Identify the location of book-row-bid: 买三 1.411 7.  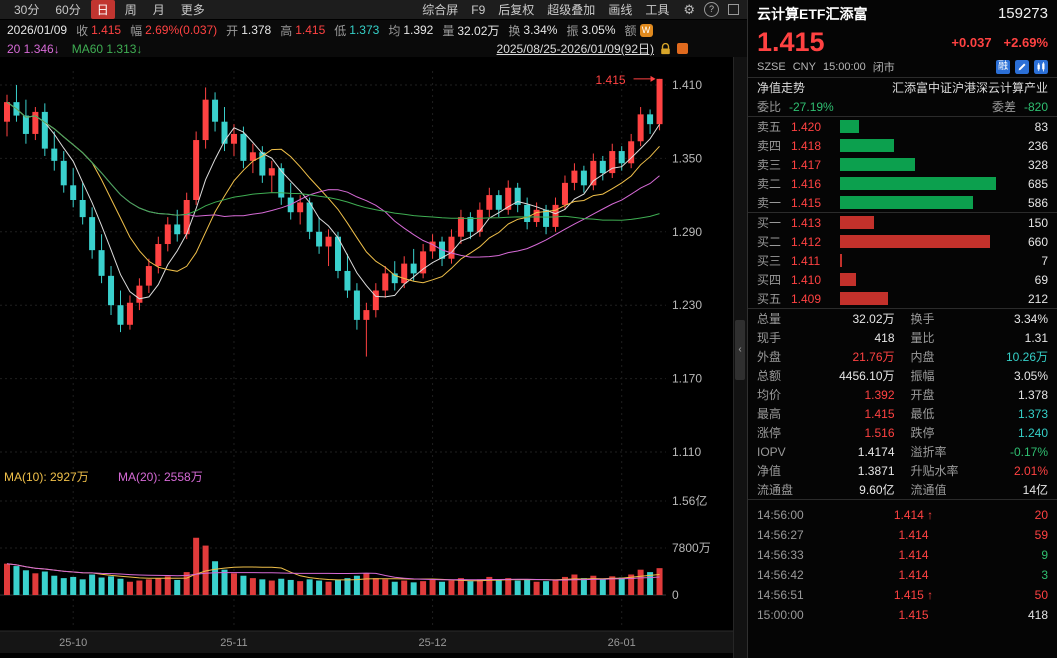
(902, 261).